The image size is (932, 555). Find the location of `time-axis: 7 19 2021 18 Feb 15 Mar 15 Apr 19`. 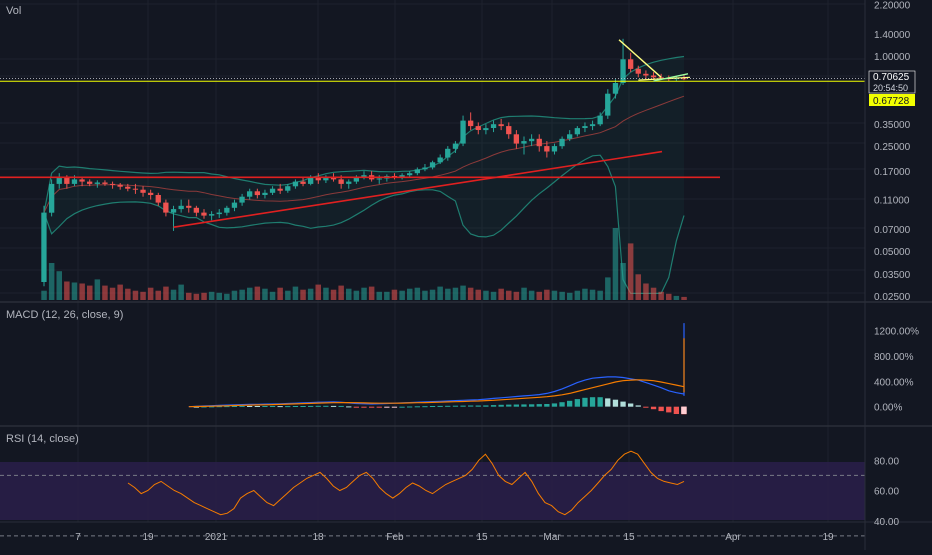

time-axis: 7 19 2021 18 Feb 15 Mar 15 Apr 19 is located at coordinates (454, 537).